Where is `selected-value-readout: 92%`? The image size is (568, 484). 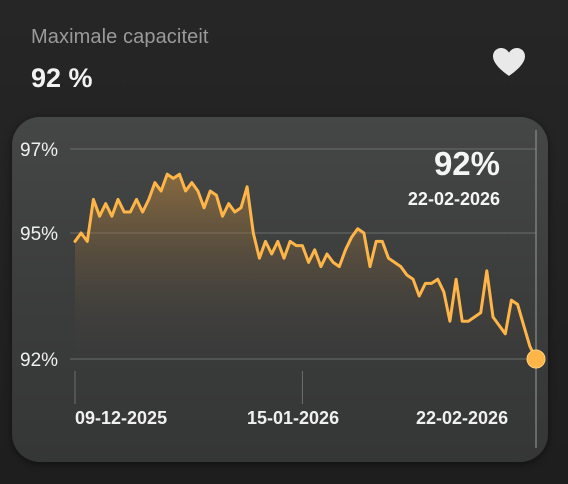 selected-value-readout: 92% is located at coordinates (466, 163).